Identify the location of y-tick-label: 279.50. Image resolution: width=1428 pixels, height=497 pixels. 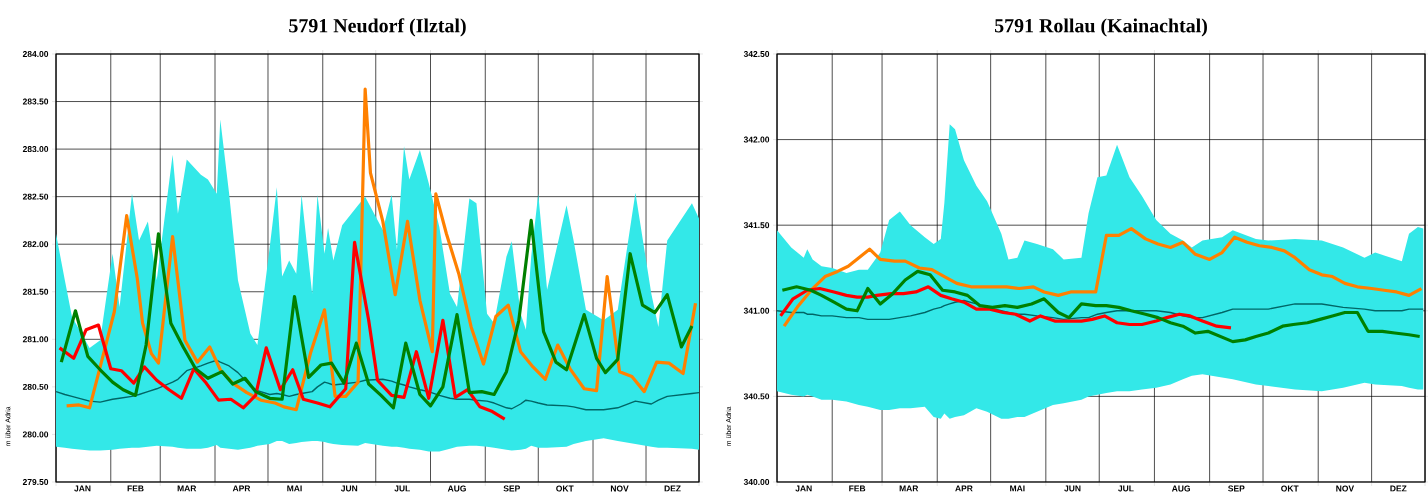
(35, 481).